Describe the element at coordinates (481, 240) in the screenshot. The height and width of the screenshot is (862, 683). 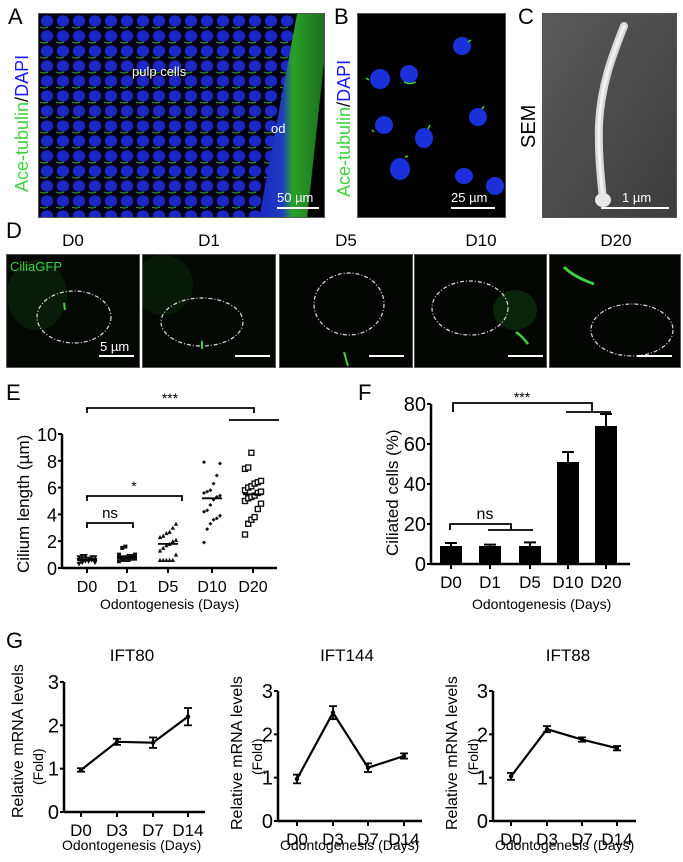
I see `timepoint-d10: D10` at that location.